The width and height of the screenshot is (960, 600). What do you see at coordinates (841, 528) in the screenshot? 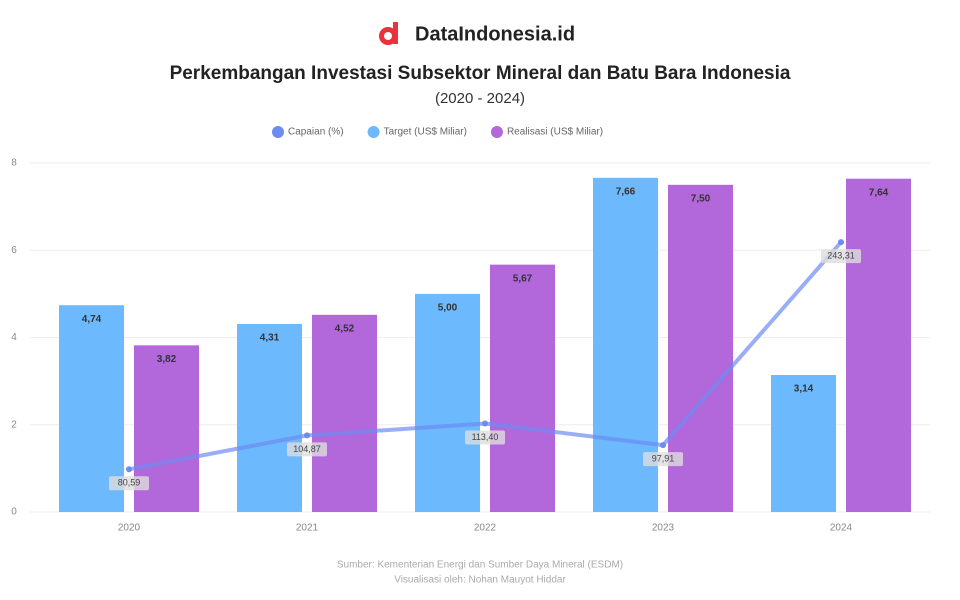
I see `x-tick-label: 2024` at bounding box center [841, 528].